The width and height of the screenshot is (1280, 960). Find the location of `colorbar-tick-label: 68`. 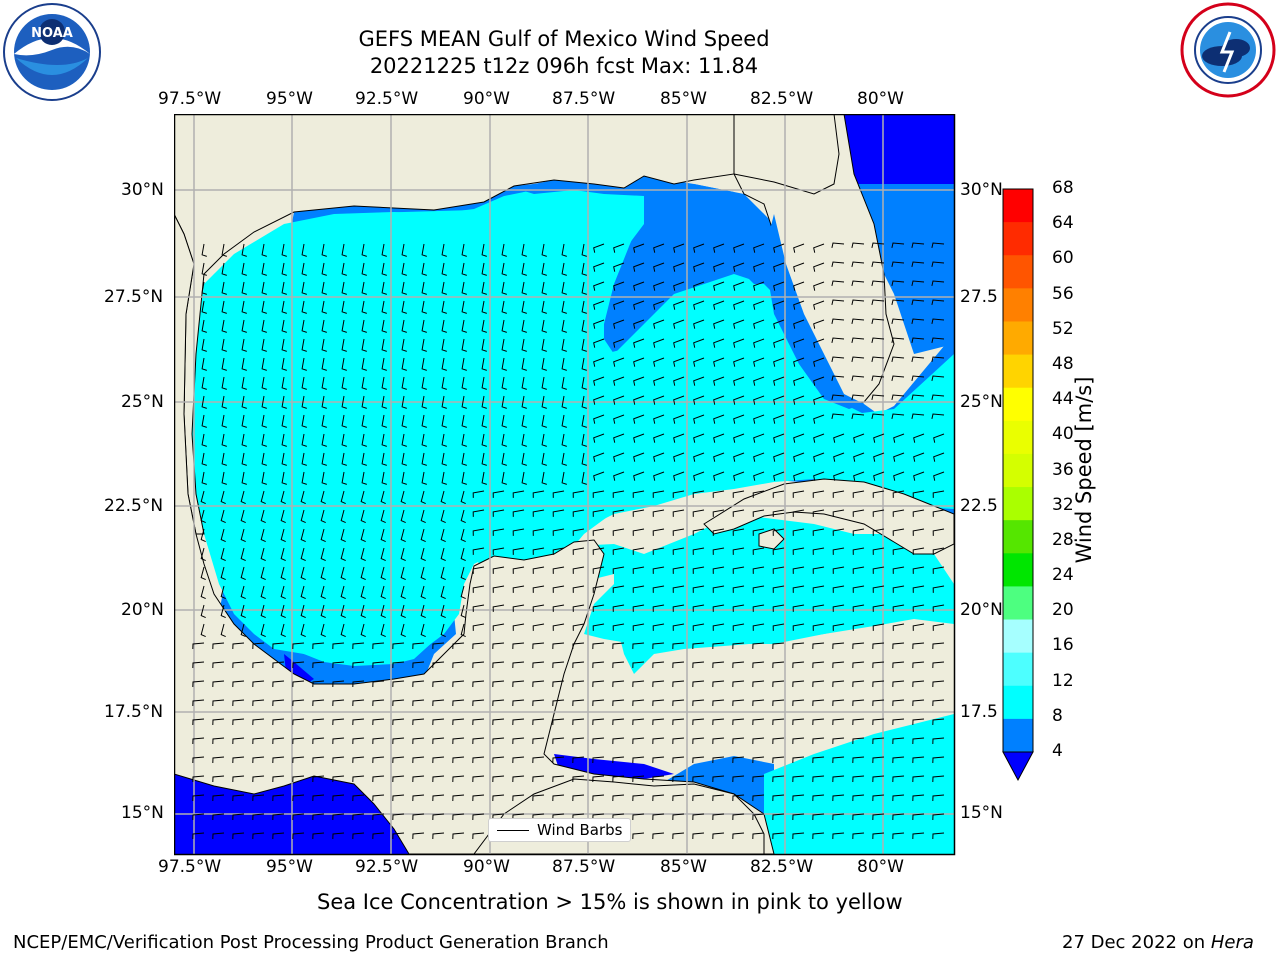

colorbar-tick-label: 68 is located at coordinates (1063, 188).